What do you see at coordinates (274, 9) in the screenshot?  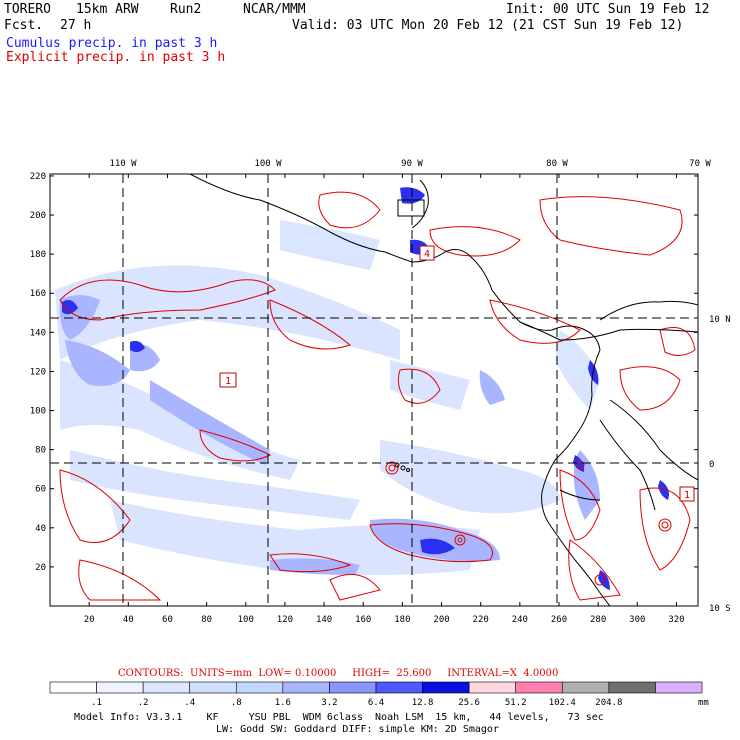 I see `org-label: NCAR/MMM` at bounding box center [274, 9].